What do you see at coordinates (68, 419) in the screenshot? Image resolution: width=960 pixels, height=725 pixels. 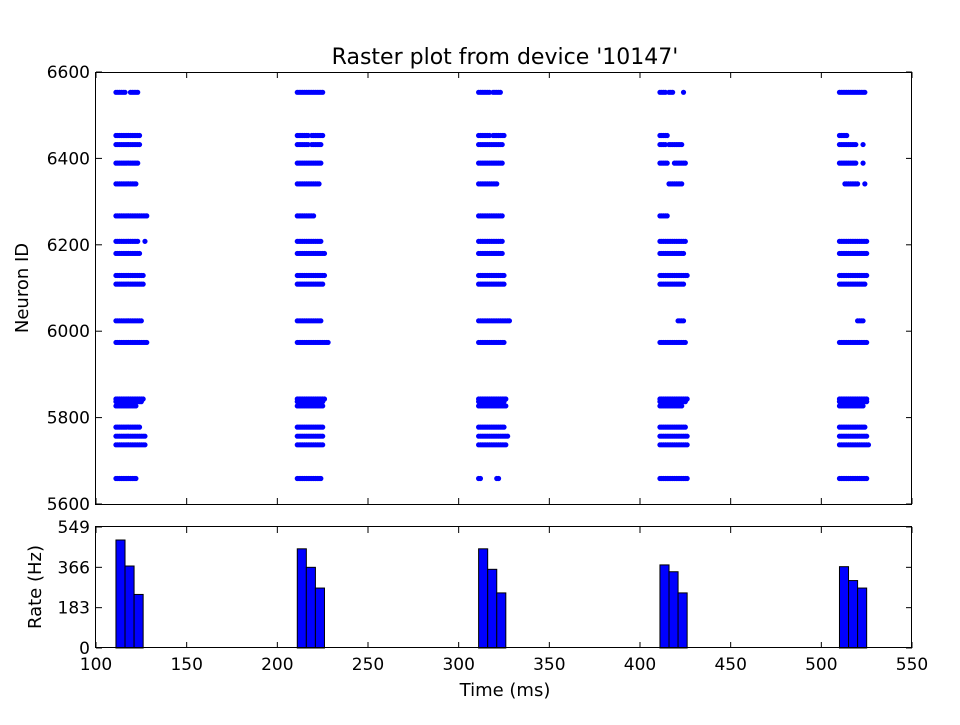 I see `raster-y-tick-label: 5800` at bounding box center [68, 419].